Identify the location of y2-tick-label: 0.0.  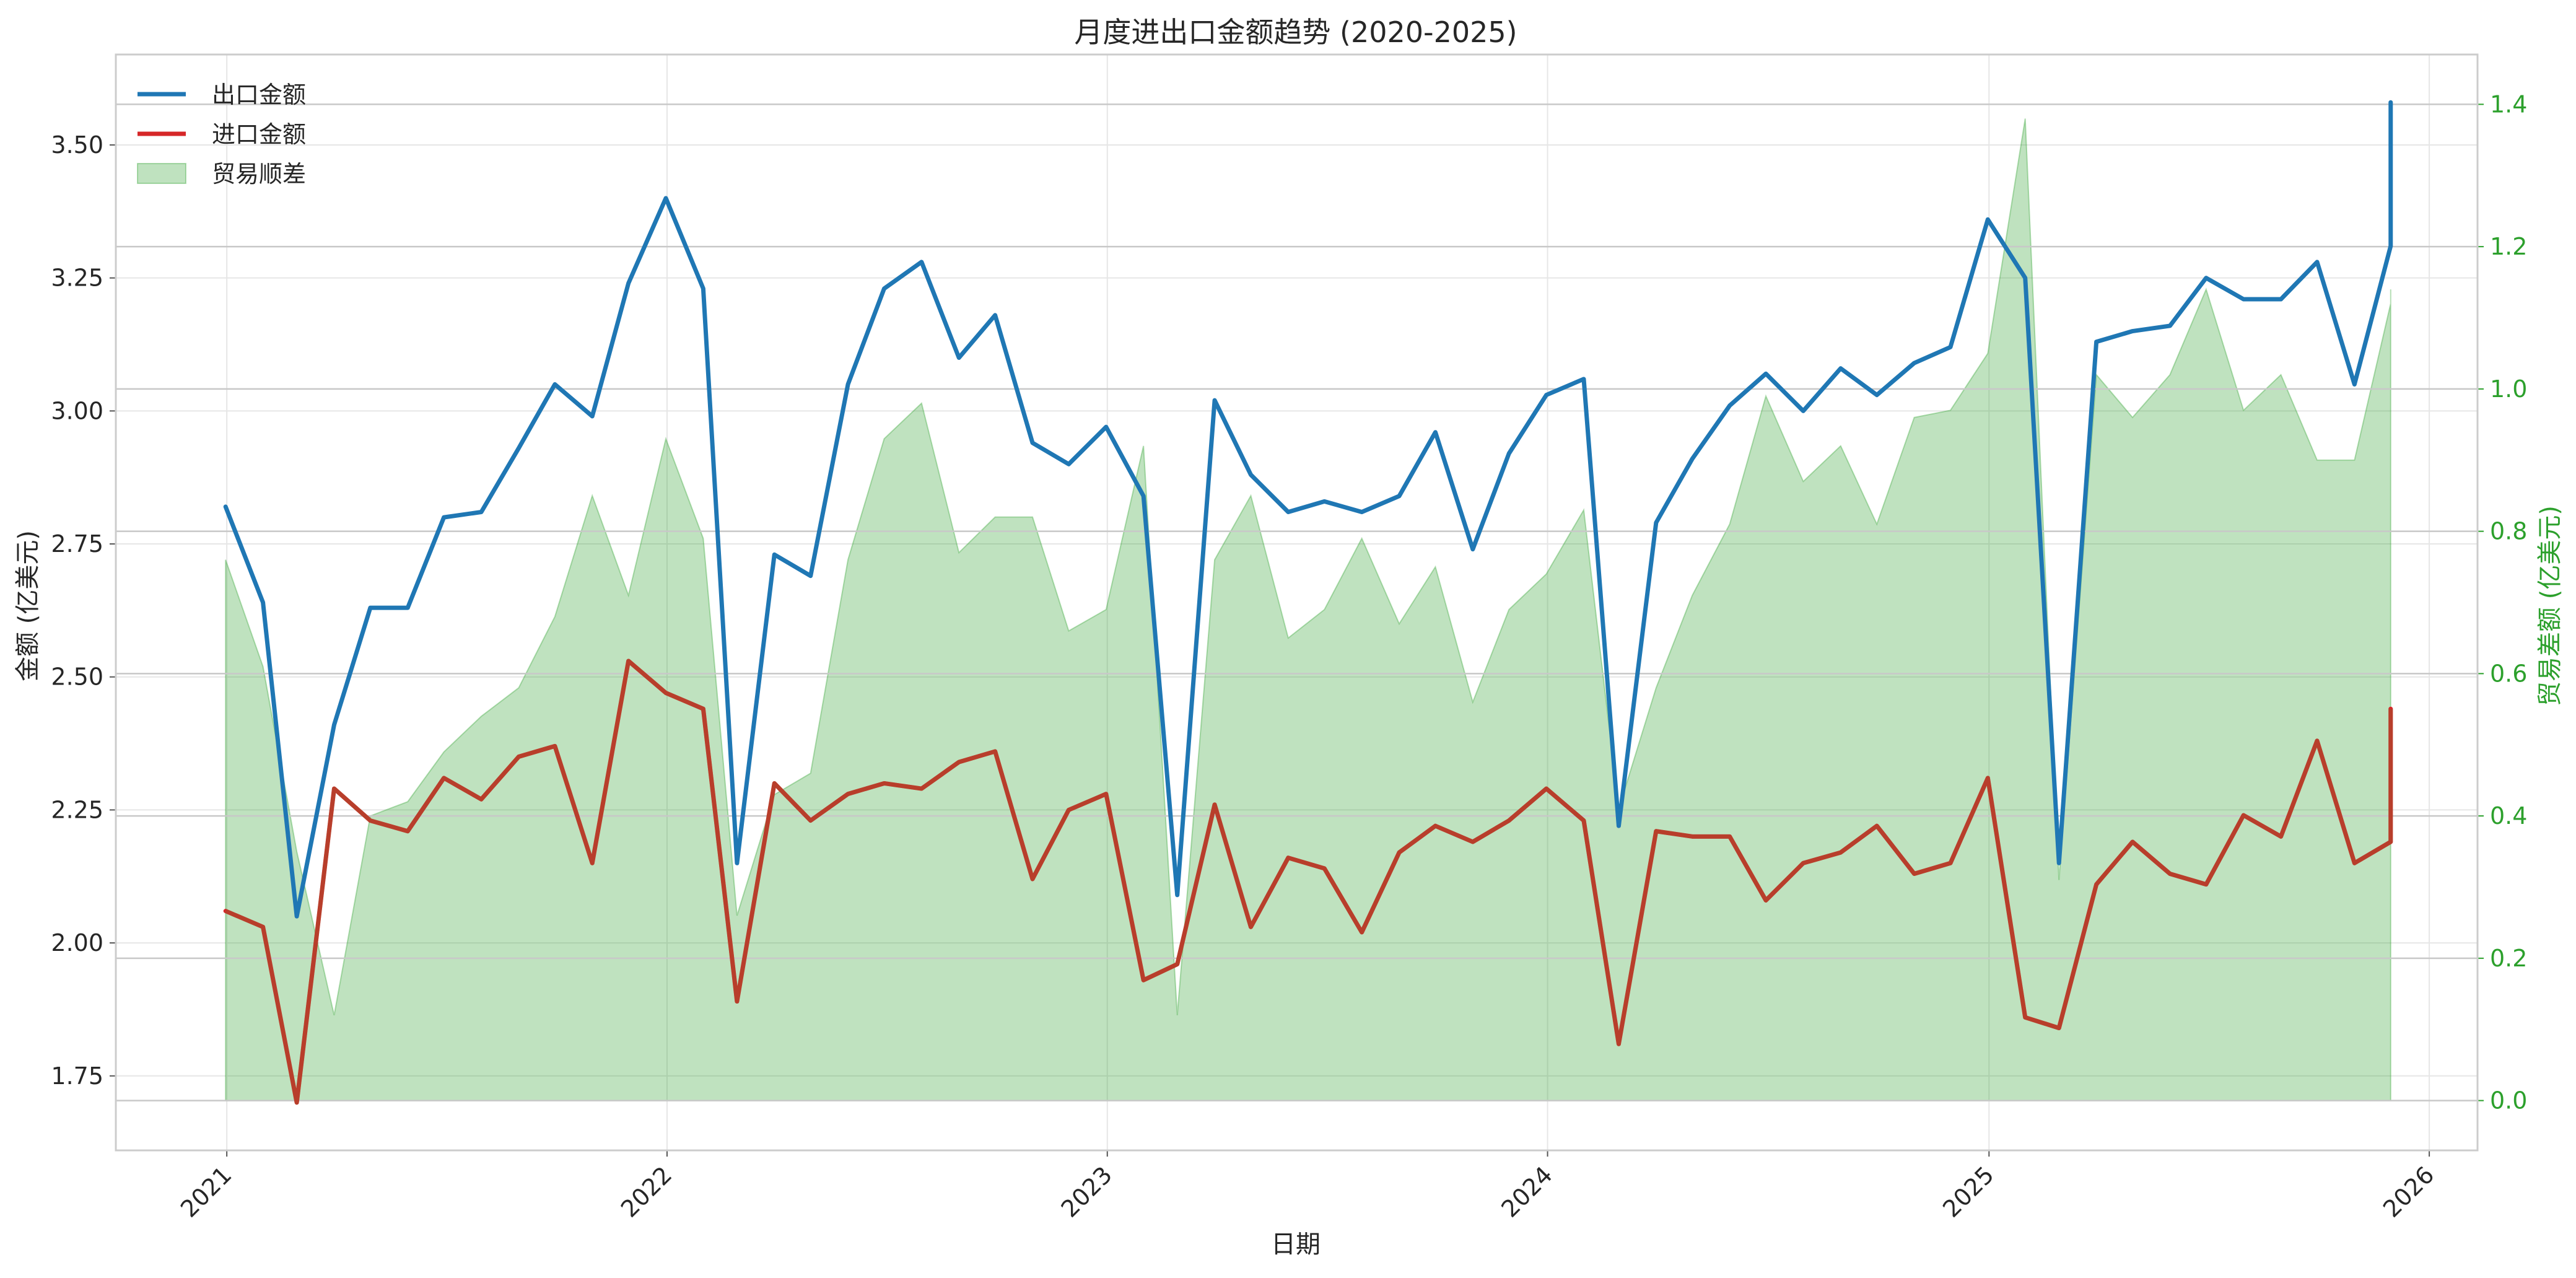
(2508, 1101).